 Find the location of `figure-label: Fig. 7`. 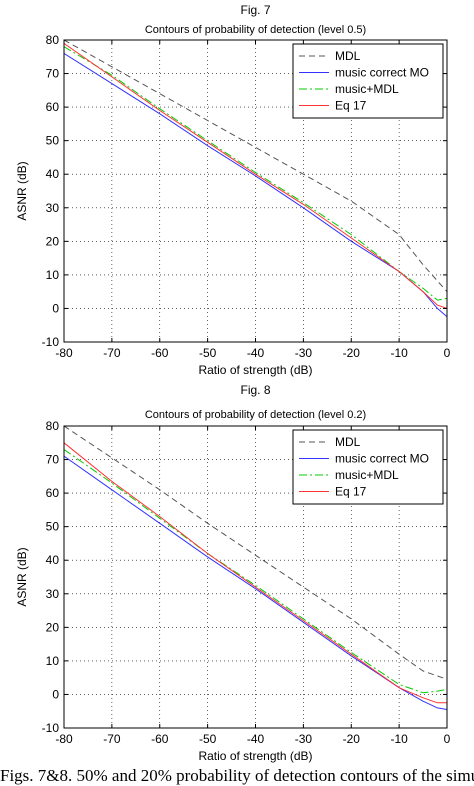

figure-label: Fig. 7 is located at coordinates (255, 10).